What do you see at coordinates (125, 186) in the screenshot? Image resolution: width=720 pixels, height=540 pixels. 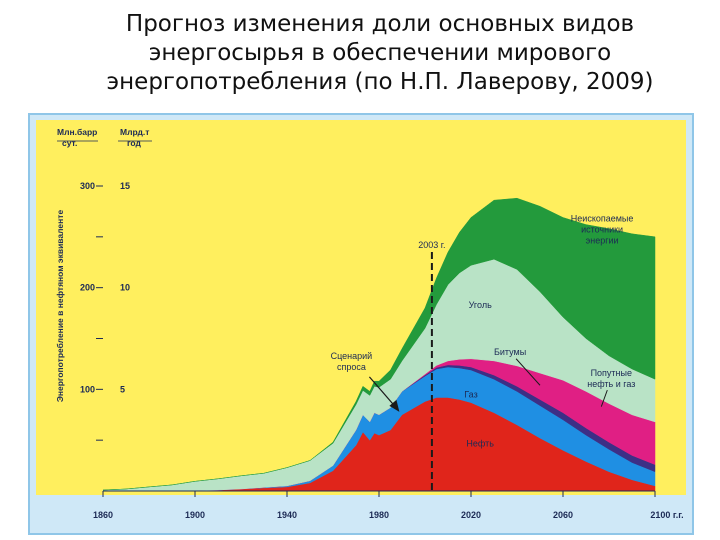 I see `y-tick-right-label-300: 15` at bounding box center [125, 186].